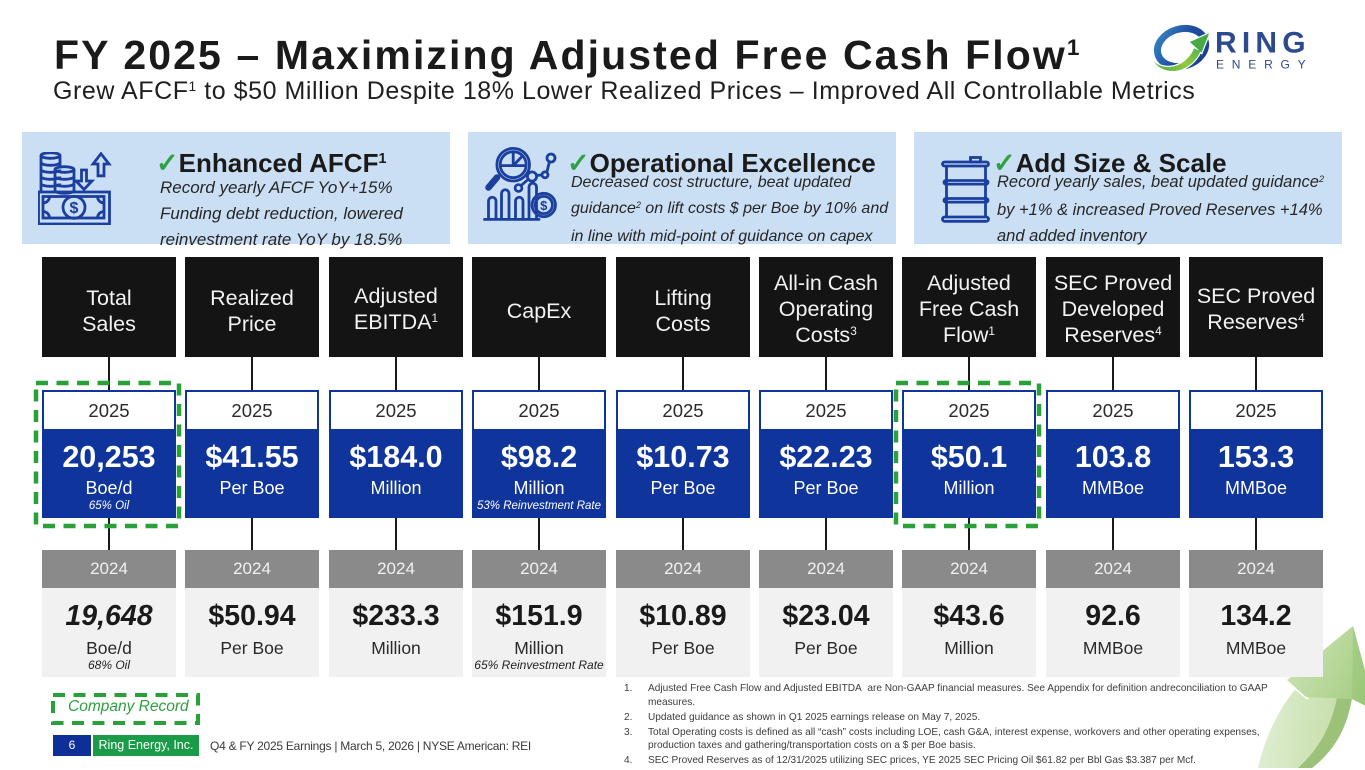 This screenshot has height=770, width=1365. What do you see at coordinates (1264, 65) in the screenshot?
I see `svg-text: ENERGY` at bounding box center [1264, 65].